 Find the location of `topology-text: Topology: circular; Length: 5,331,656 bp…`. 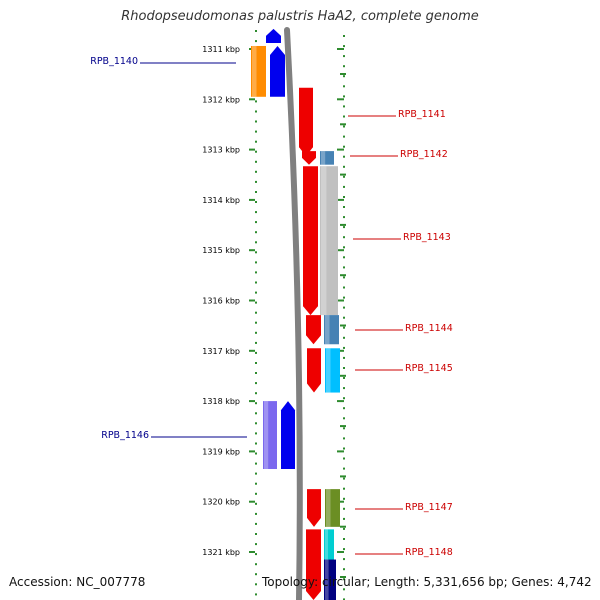

topology-text: Topology: circular; Length: 5,331,656 bp… is located at coordinates (427, 582).